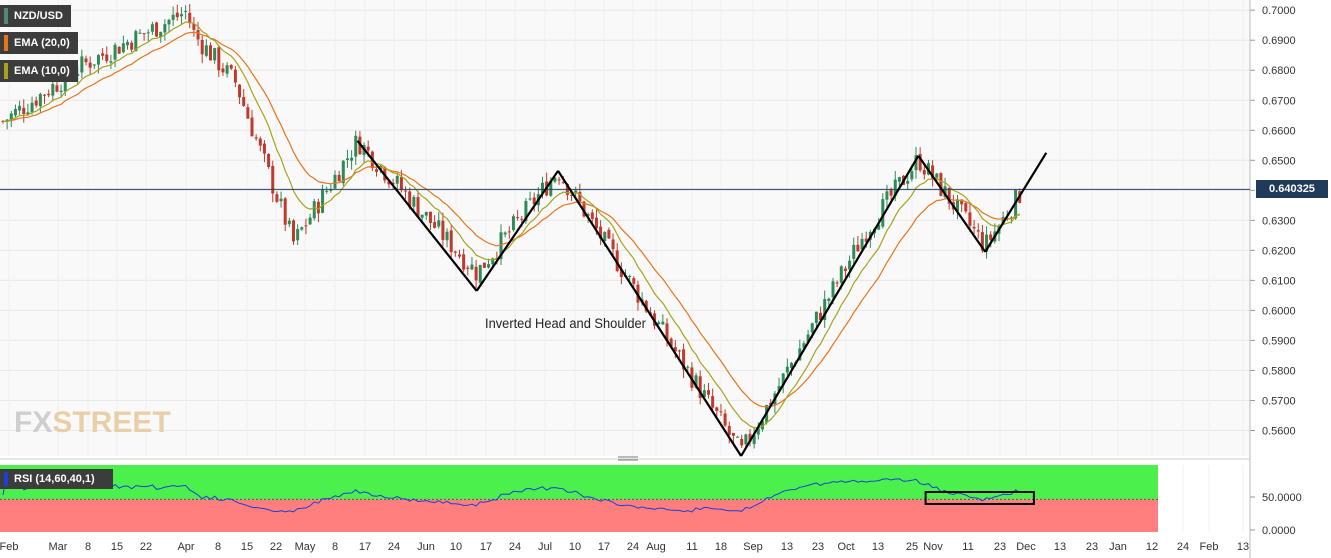 This screenshot has width=1331, height=558. I want to click on rsi-legend: RSI (14,60,40,1), so click(56, 479).